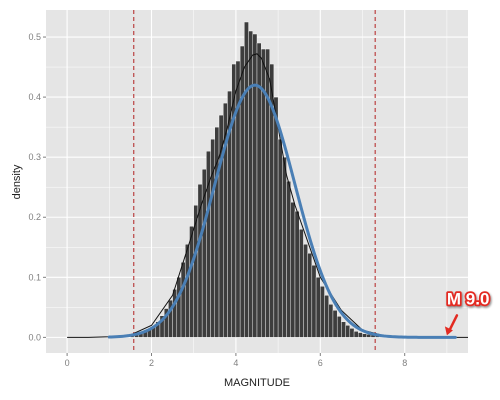 This screenshot has height=400, width=500. What do you see at coordinates (453, 323) in the screenshot?
I see `annotation-arrow-shaft` at bounding box center [453, 323].